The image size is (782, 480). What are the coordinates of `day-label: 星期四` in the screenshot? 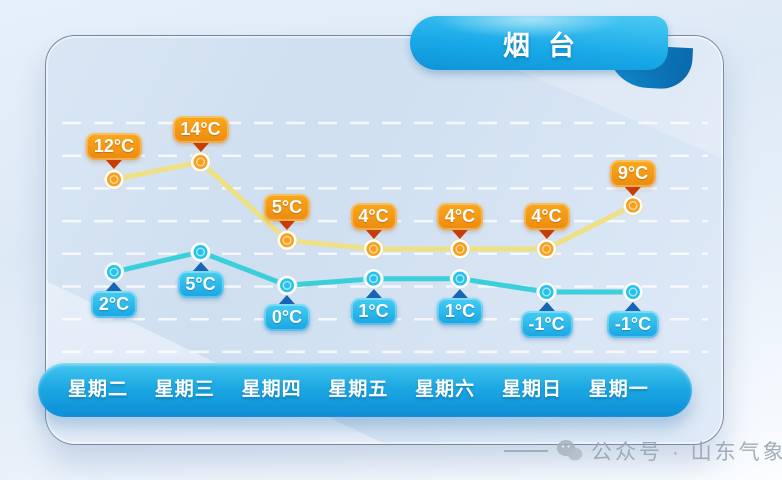 It's located at (271, 389).